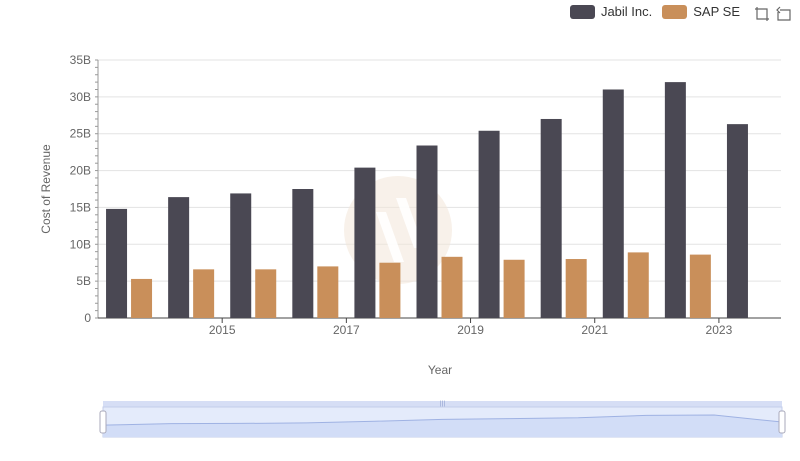  What do you see at coordinates (222, 330) in the screenshot?
I see `x-tick-label: 2015` at bounding box center [222, 330].